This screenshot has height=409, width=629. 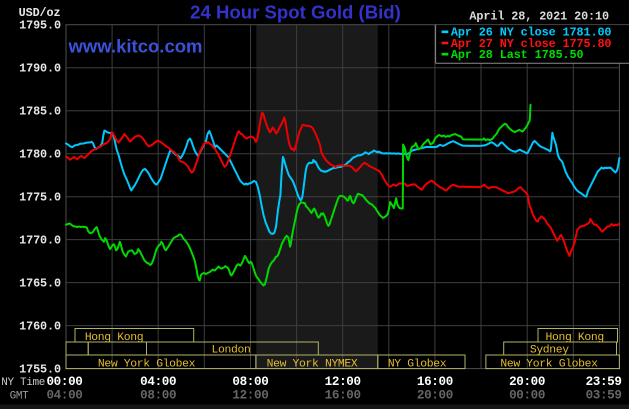 What do you see at coordinates (40, 69) in the screenshot?
I see `svg-text: 1790.0` at bounding box center [40, 69].